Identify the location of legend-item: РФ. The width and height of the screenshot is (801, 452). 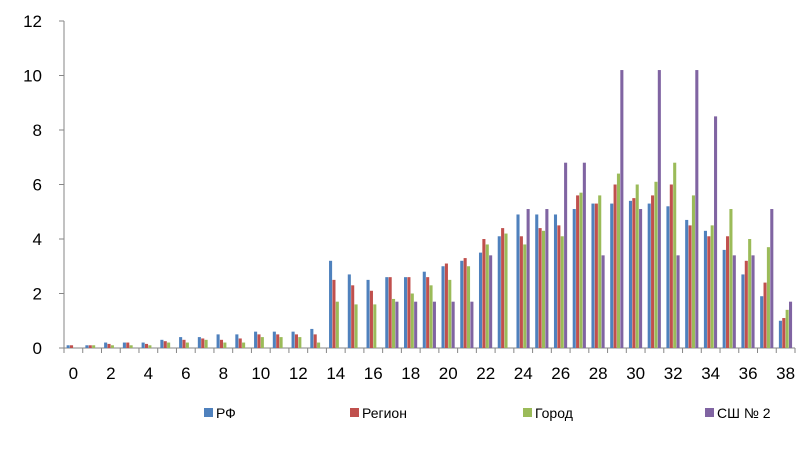
(220, 413).